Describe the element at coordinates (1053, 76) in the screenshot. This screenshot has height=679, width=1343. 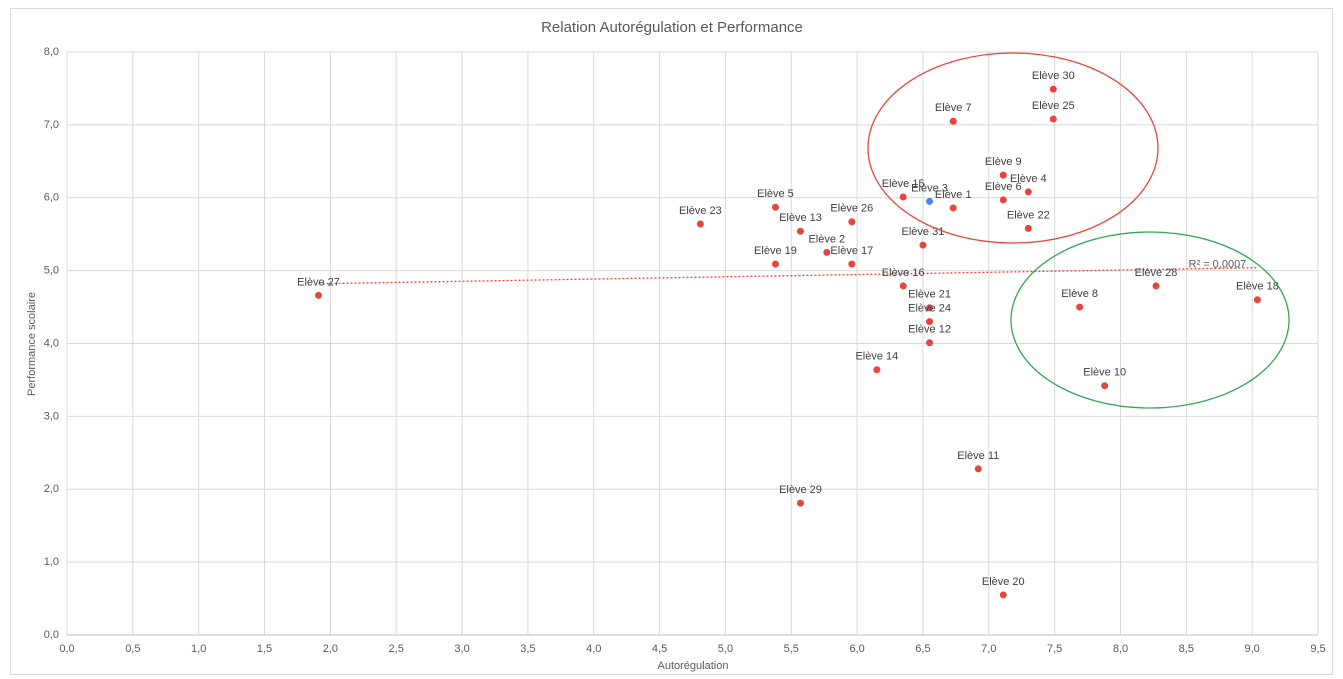
I see `point-label: Elève 30` at that location.